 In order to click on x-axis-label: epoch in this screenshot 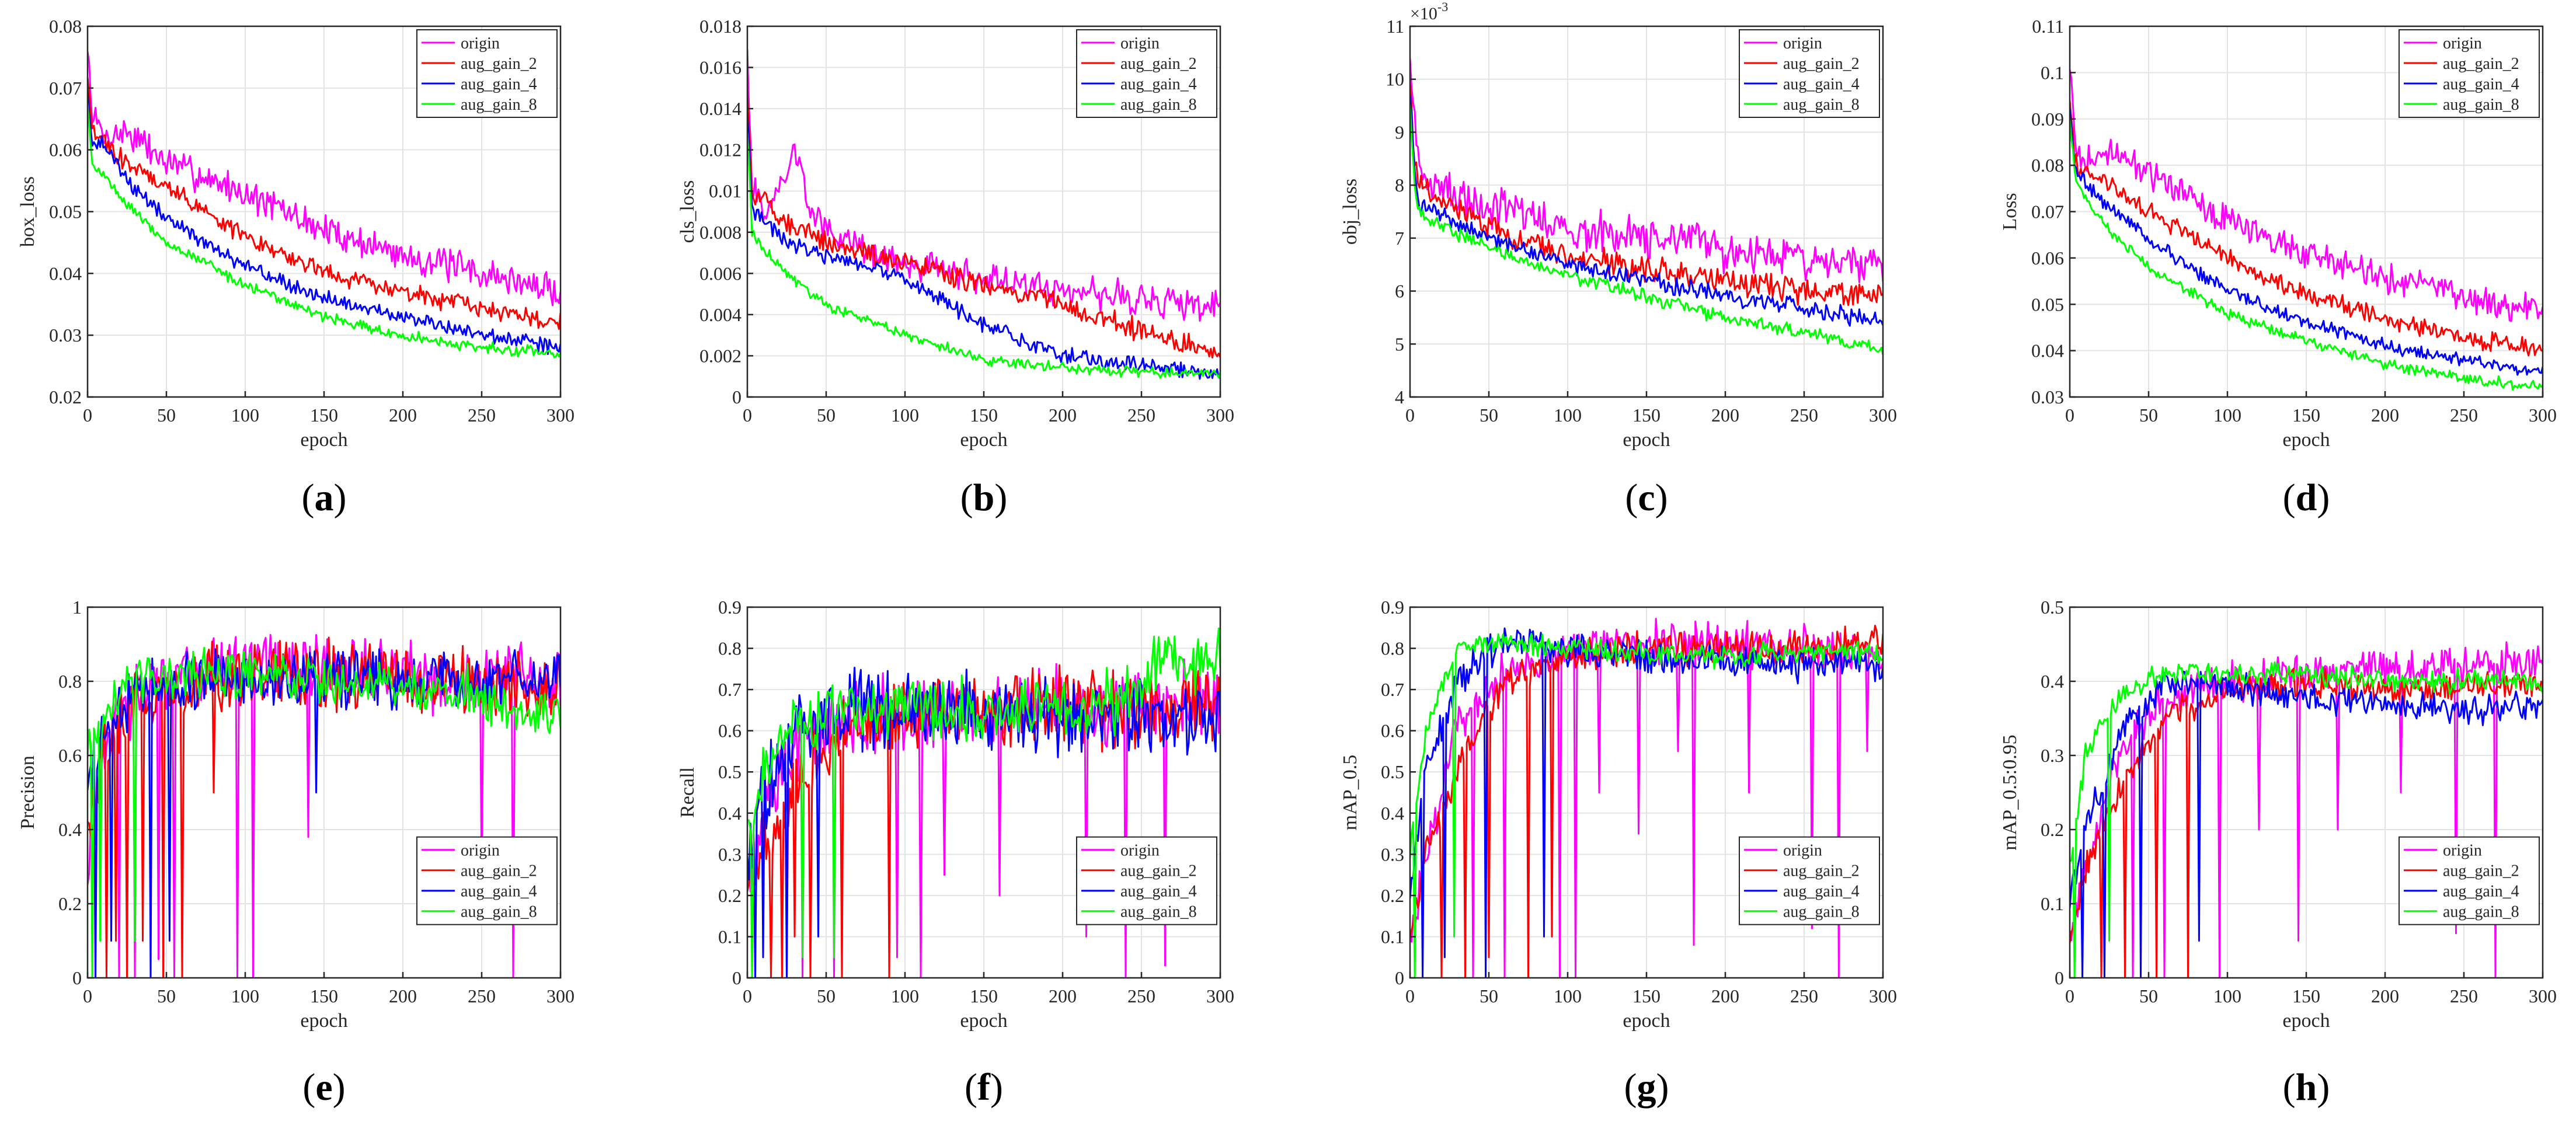, I will do `click(323, 1021)`.